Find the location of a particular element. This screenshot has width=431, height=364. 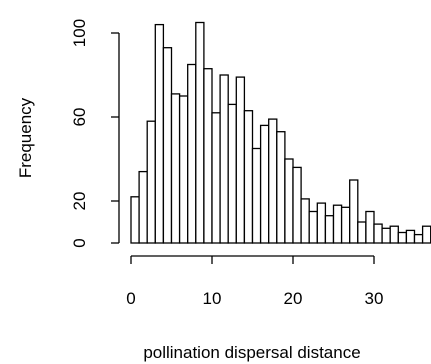

x-tick-label: 10 is located at coordinates (212, 298).